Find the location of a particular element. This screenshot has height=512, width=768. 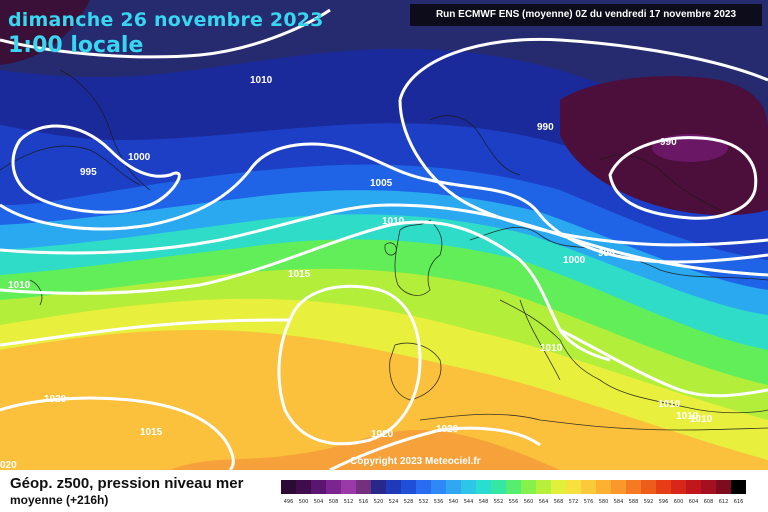

scale-tick-label: 496 is located at coordinates (288, 502).